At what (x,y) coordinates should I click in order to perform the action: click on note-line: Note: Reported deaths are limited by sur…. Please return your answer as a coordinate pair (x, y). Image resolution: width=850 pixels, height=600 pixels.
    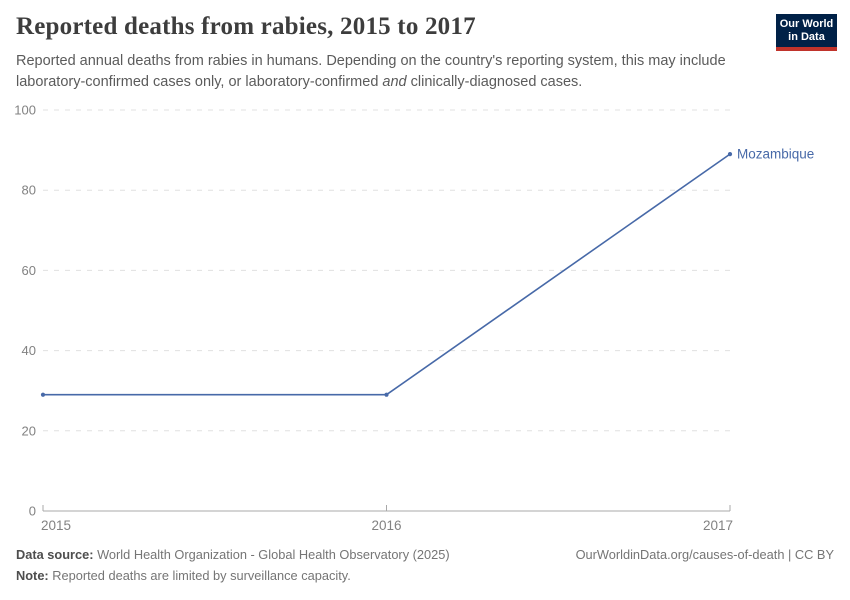
    Looking at the image, I should click on (183, 575).